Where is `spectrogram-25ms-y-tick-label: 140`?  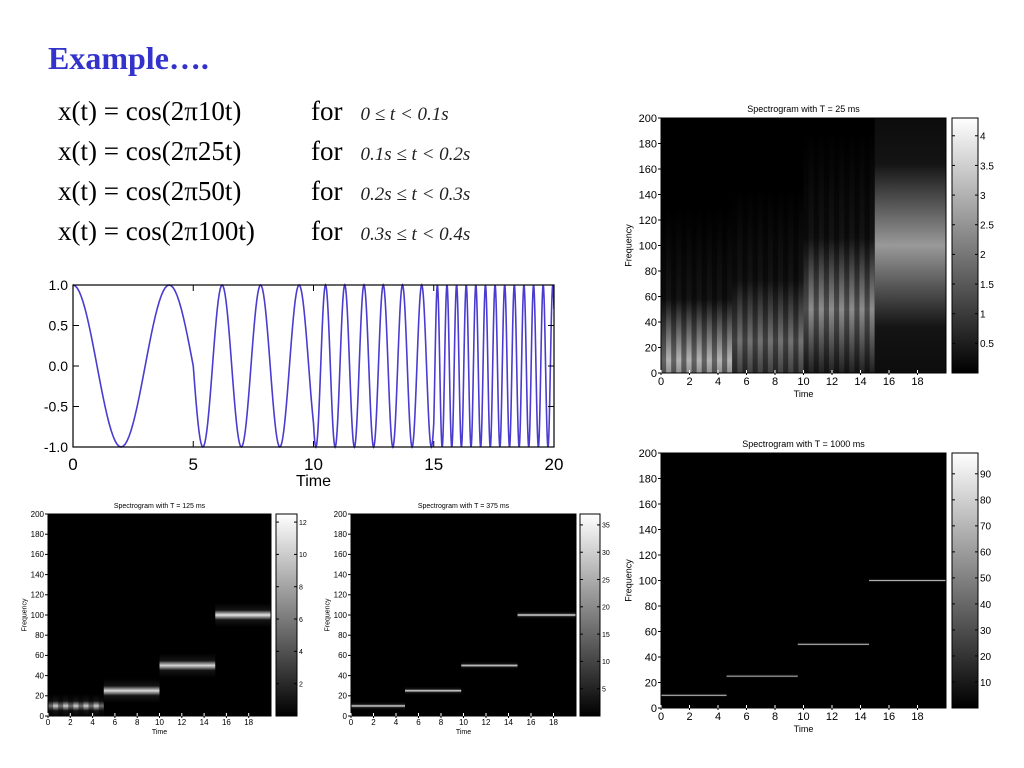 spectrogram-25ms-y-tick-label: 140 is located at coordinates (648, 195).